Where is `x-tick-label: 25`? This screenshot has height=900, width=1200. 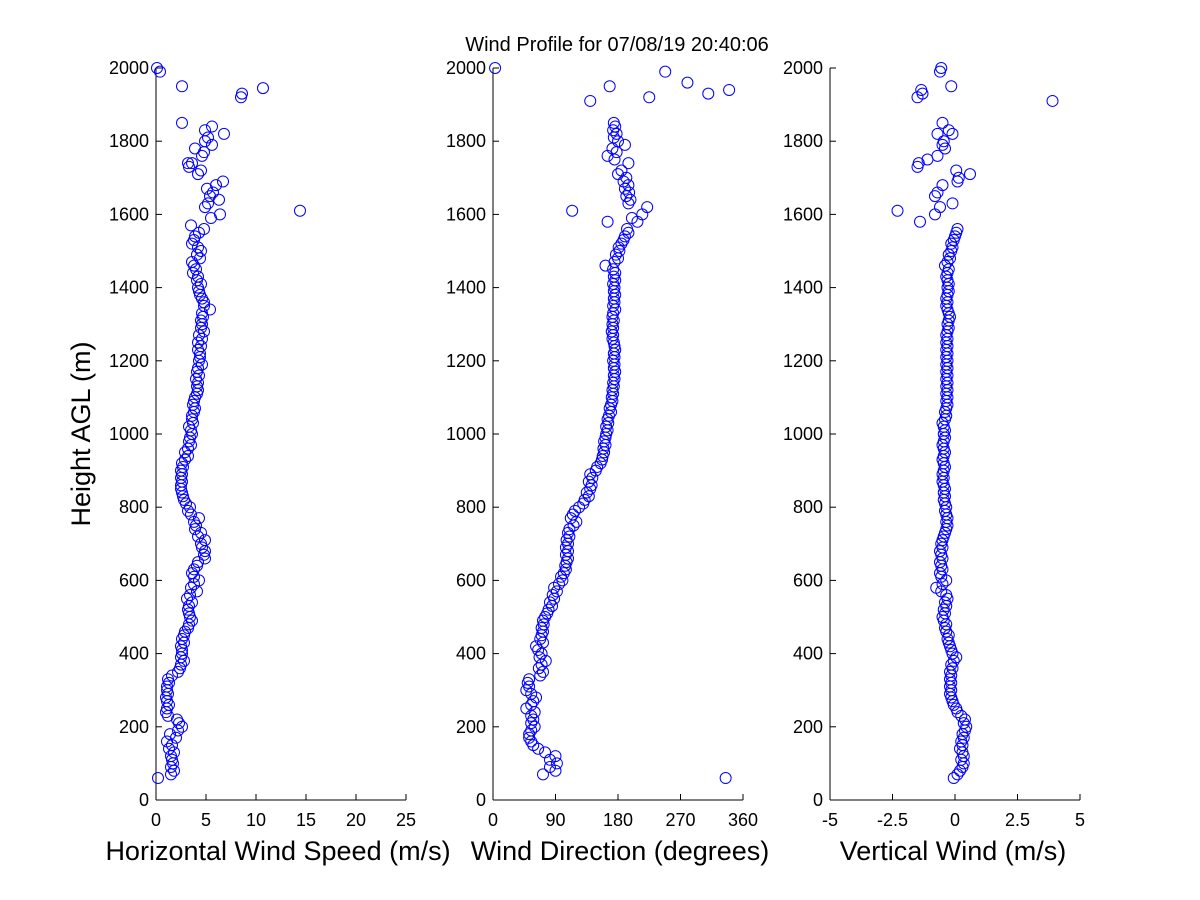
x-tick-label: 25 is located at coordinates (406, 820).